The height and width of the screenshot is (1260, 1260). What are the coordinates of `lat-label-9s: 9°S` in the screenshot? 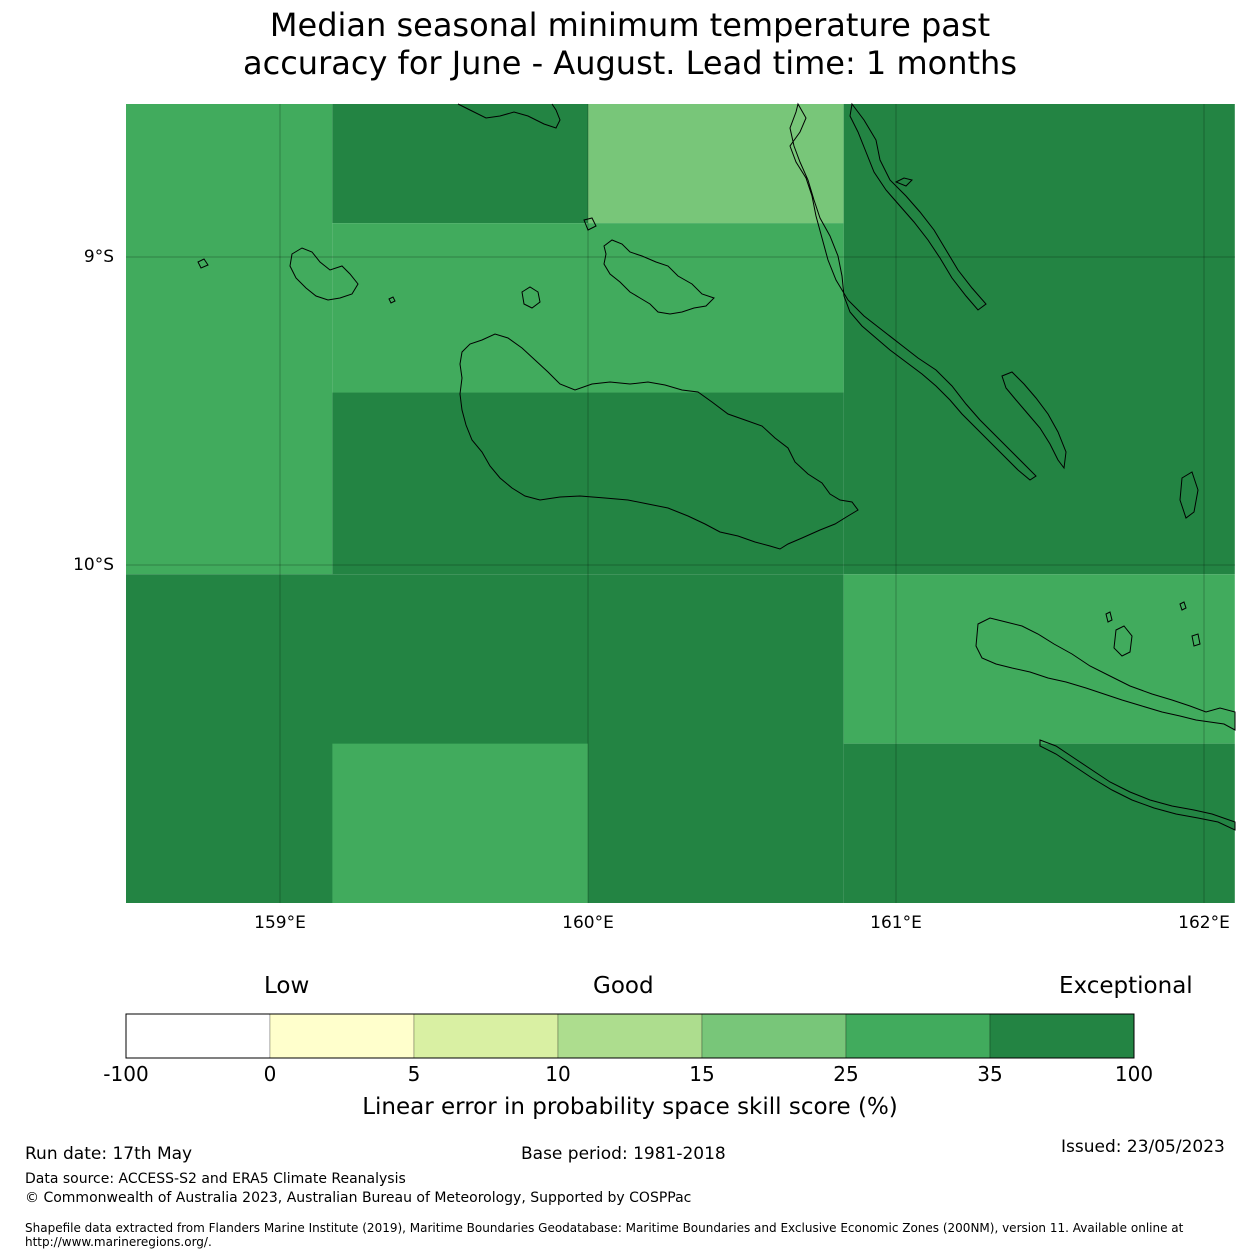 It's located at (98, 257).